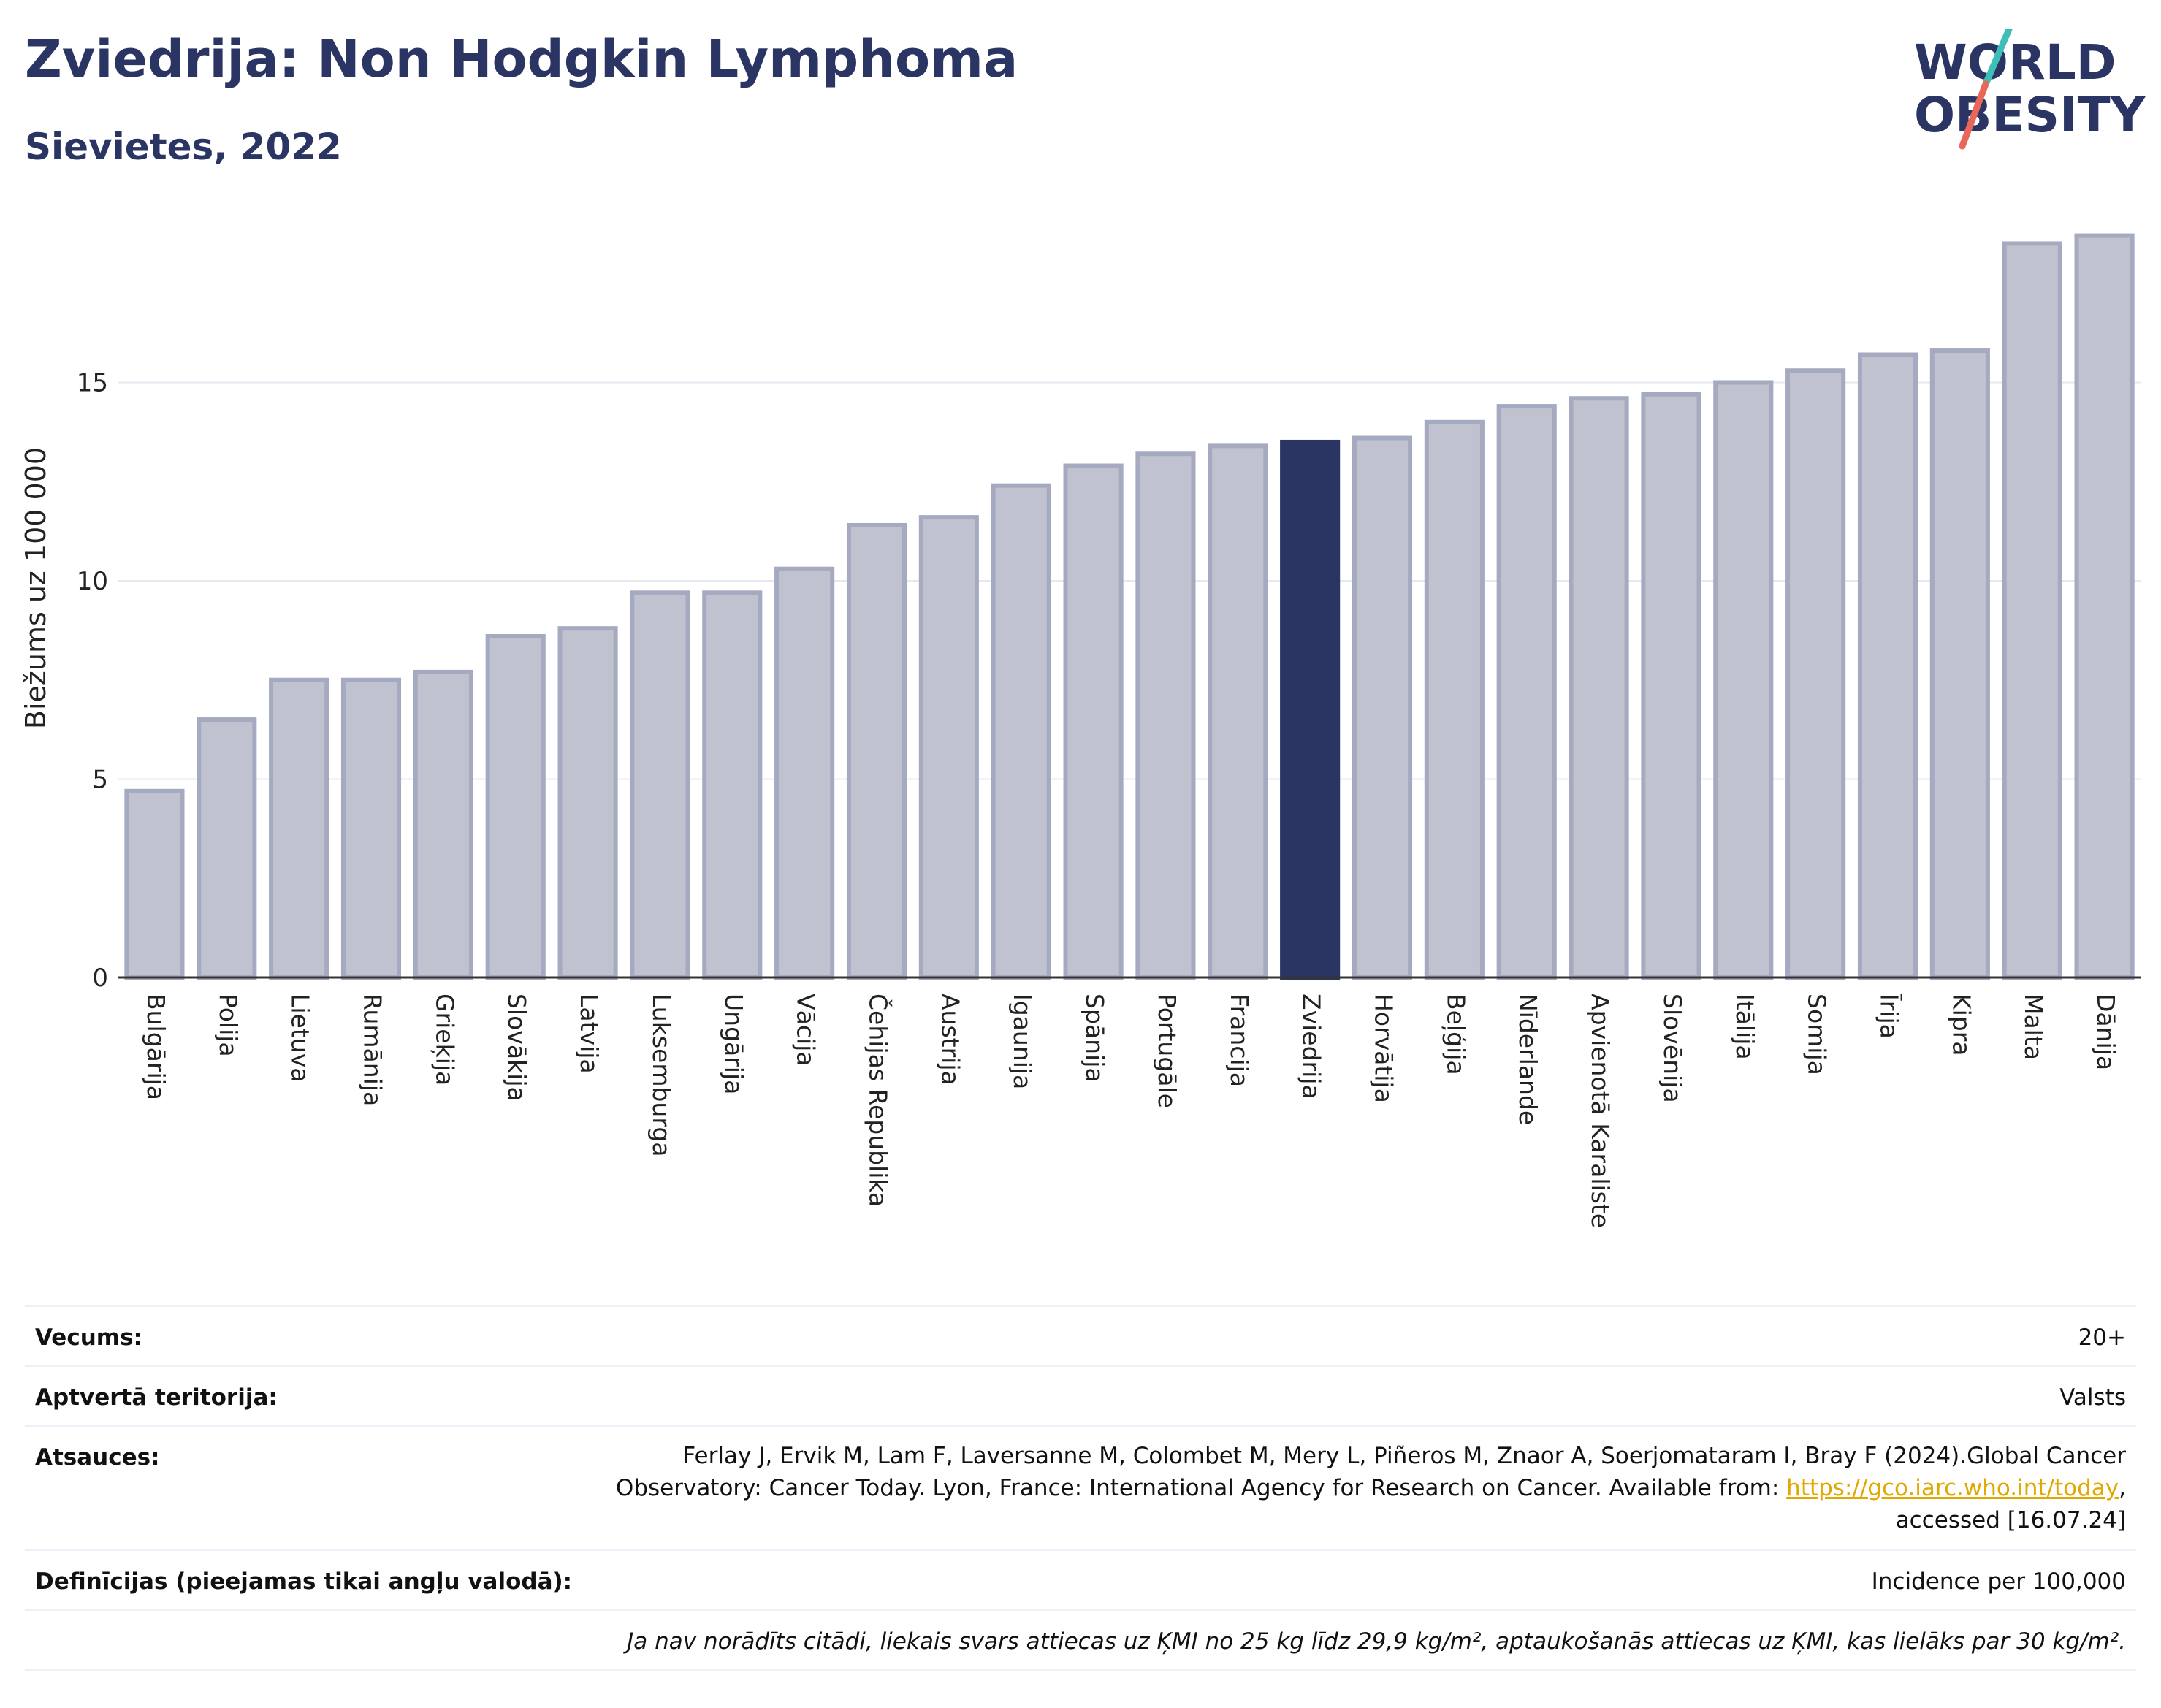 The height and width of the screenshot is (1708, 2161). Describe the element at coordinates (156, 1047) in the screenshot. I see `x-tick-label: Bulgārija` at that location.